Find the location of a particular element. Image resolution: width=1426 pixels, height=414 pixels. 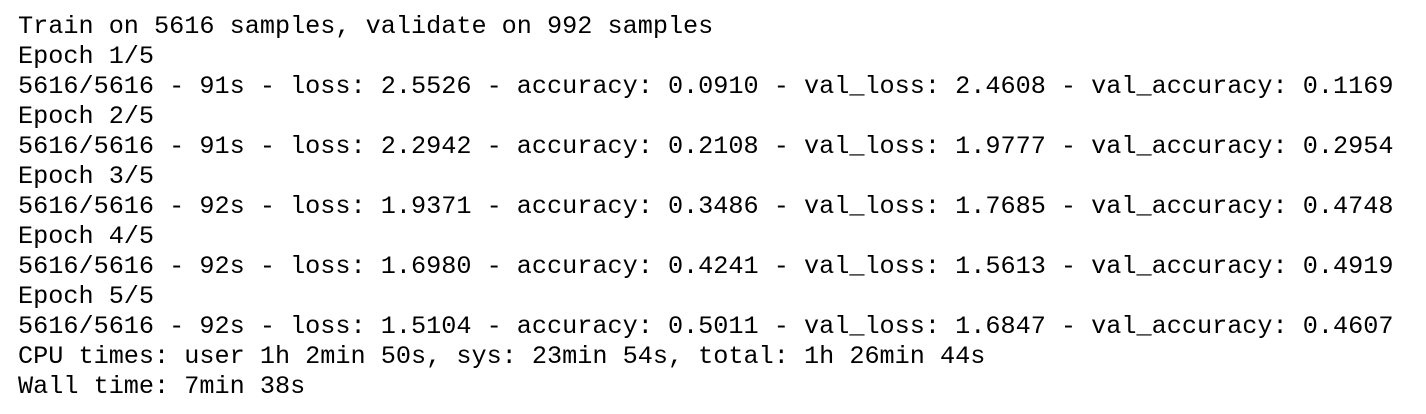

output-line: Epoch 3/5 is located at coordinates (86, 176).